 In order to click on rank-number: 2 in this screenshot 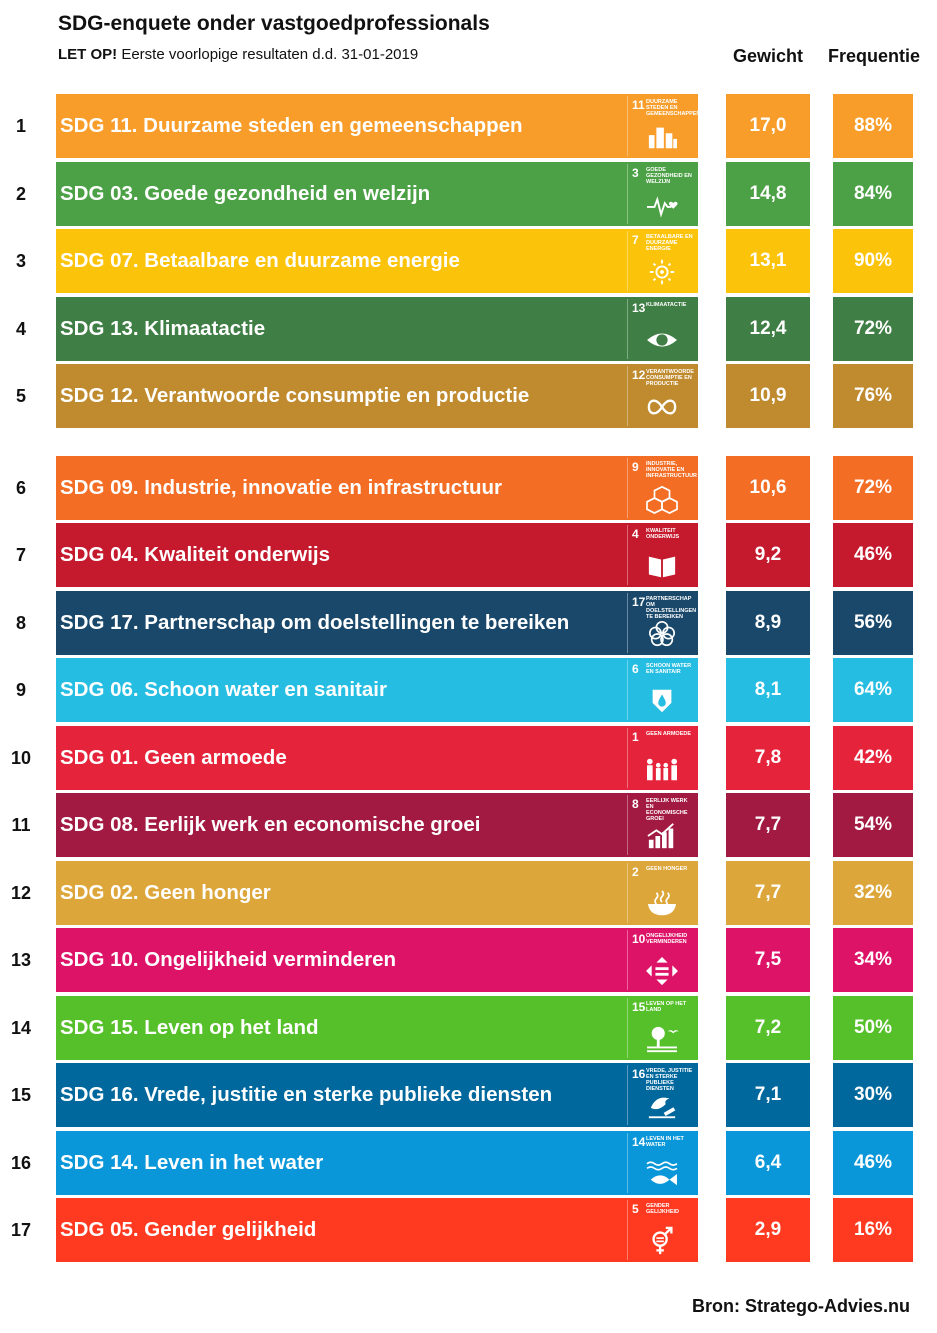, I will do `click(20, 193)`.